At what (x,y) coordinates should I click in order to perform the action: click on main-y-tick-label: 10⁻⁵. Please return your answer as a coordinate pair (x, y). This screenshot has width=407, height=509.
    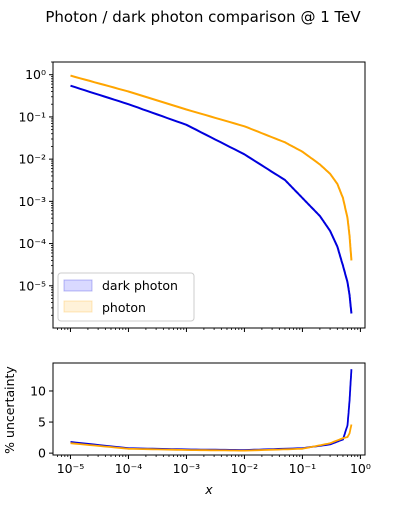
    Looking at the image, I should click on (32, 285).